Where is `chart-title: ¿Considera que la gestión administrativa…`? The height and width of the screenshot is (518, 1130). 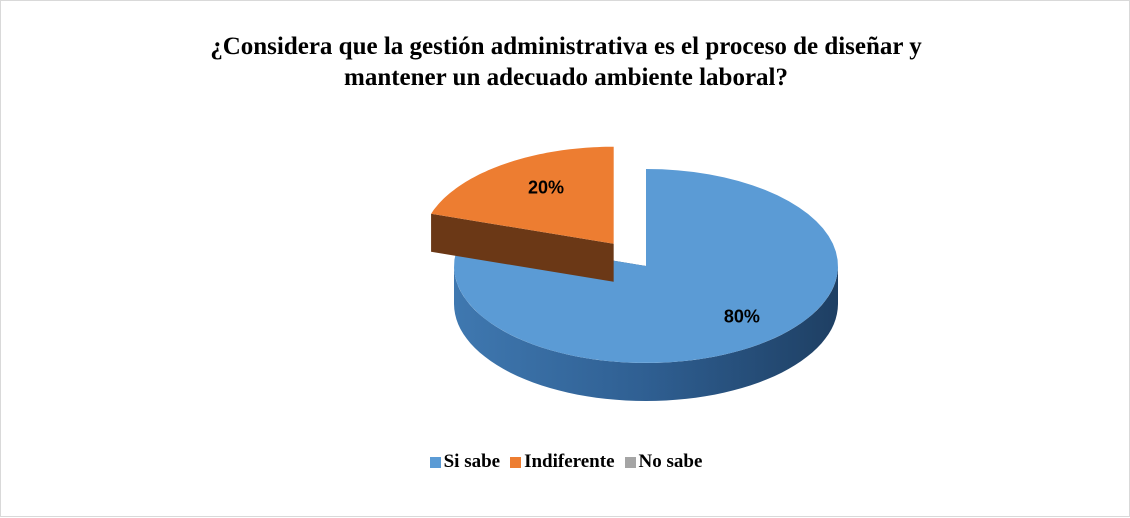 chart-title: ¿Considera que la gestión administrativa… is located at coordinates (566, 62).